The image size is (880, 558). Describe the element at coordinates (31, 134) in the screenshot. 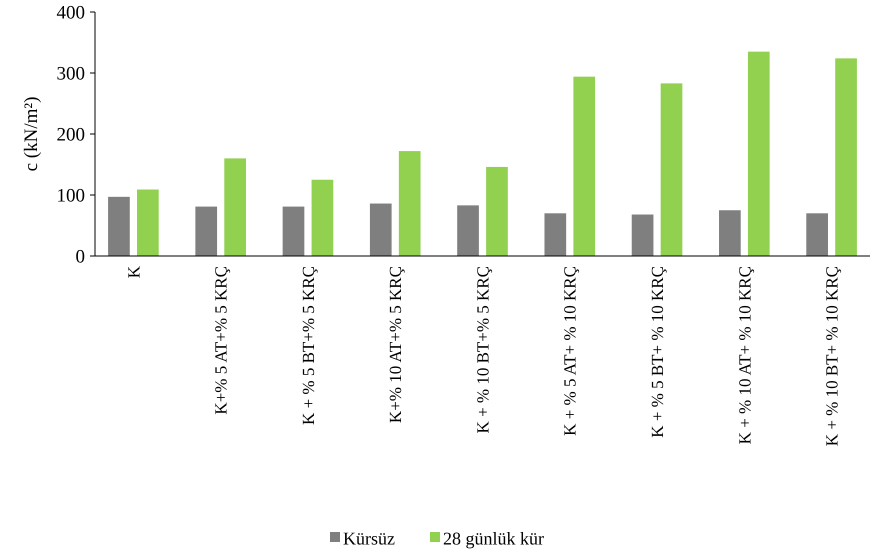

I see `y-axis-title: c (kN/m²)` at that location.